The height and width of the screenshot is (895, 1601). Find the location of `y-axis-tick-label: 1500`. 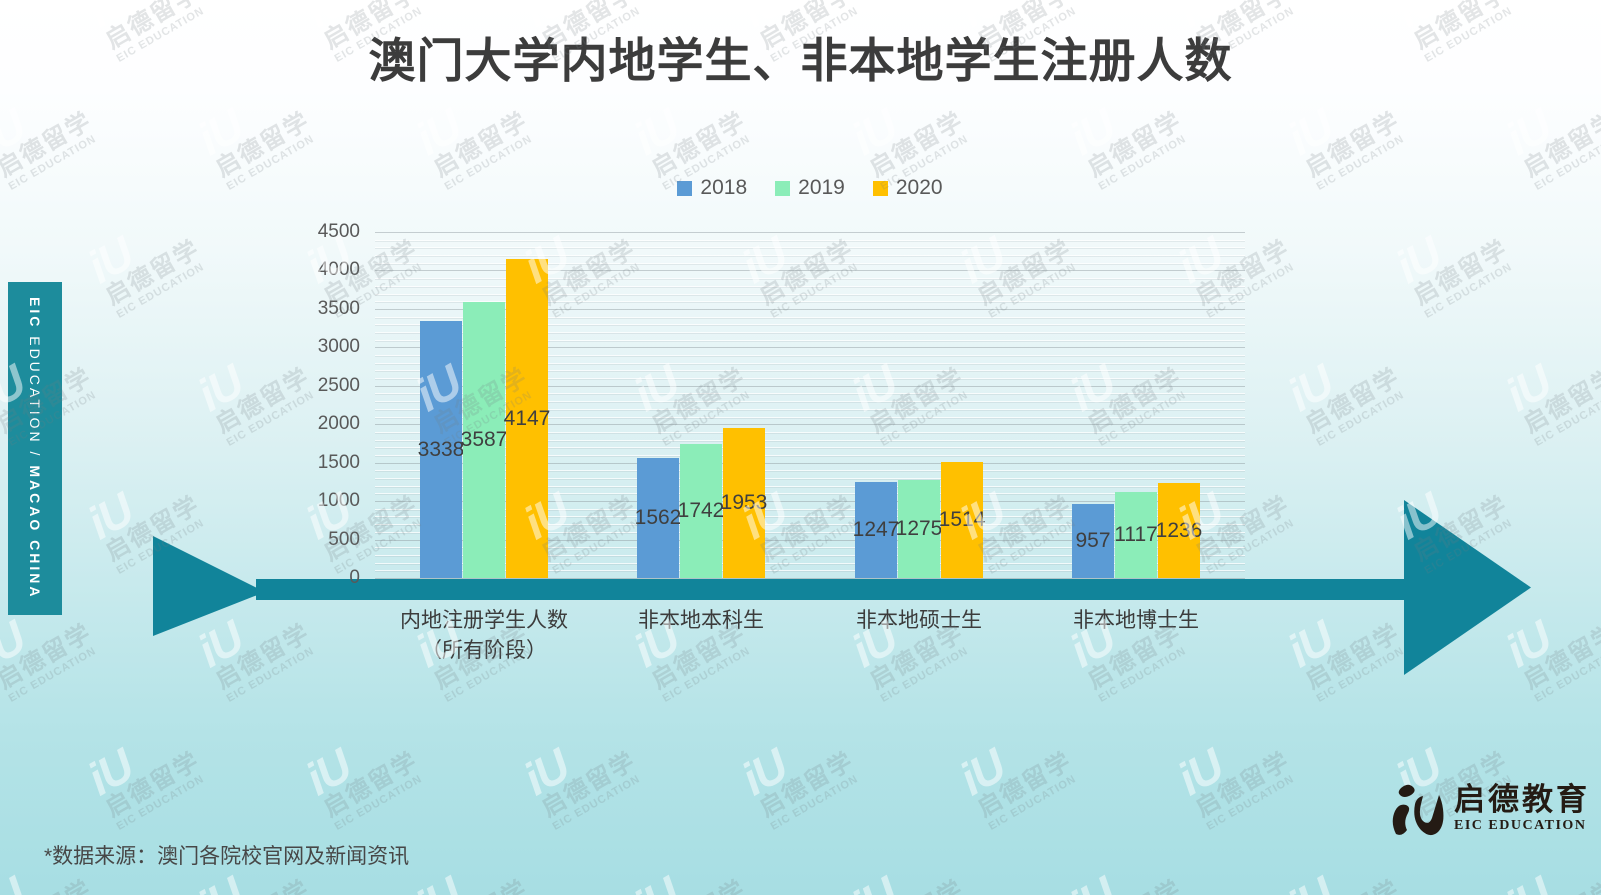

y-axis-tick-label: 1500 is located at coordinates (338, 462).